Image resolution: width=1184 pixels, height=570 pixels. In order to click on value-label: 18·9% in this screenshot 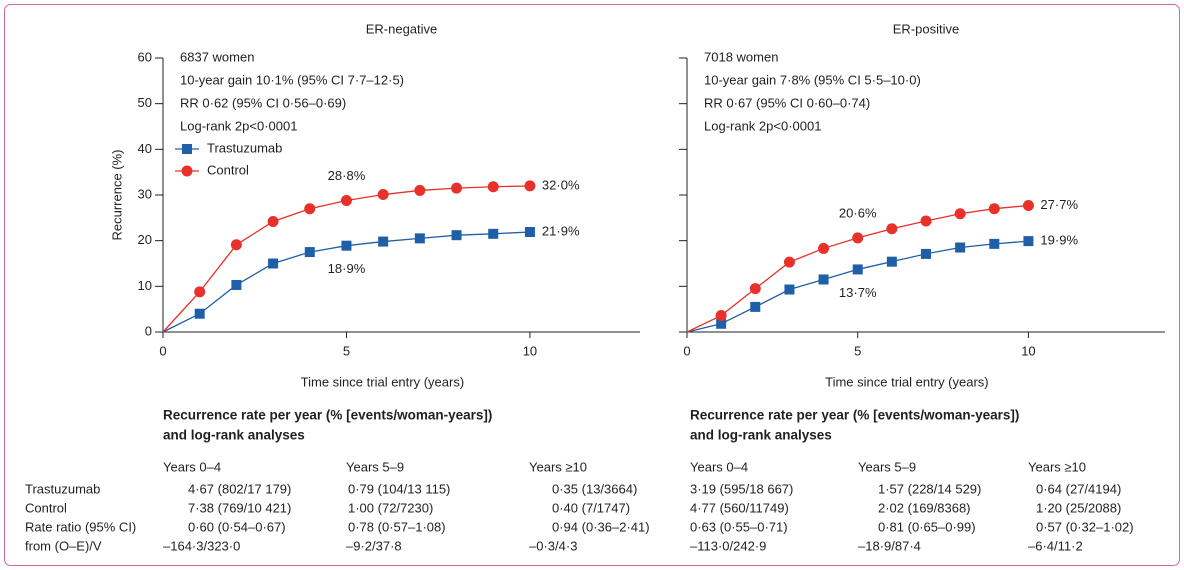, I will do `click(347, 268)`.